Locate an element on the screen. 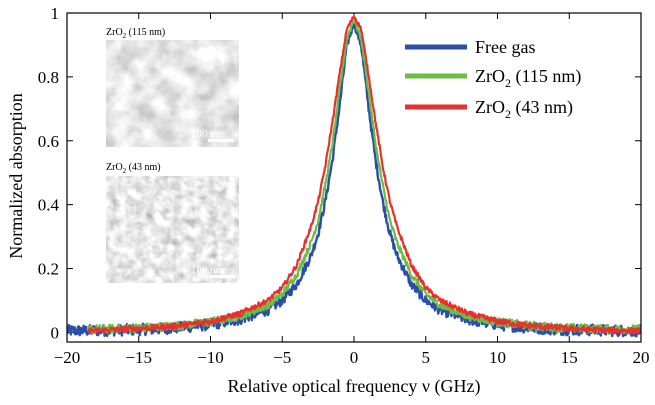 The height and width of the screenshot is (405, 655). x-tick-label: −15 is located at coordinates (138, 357).